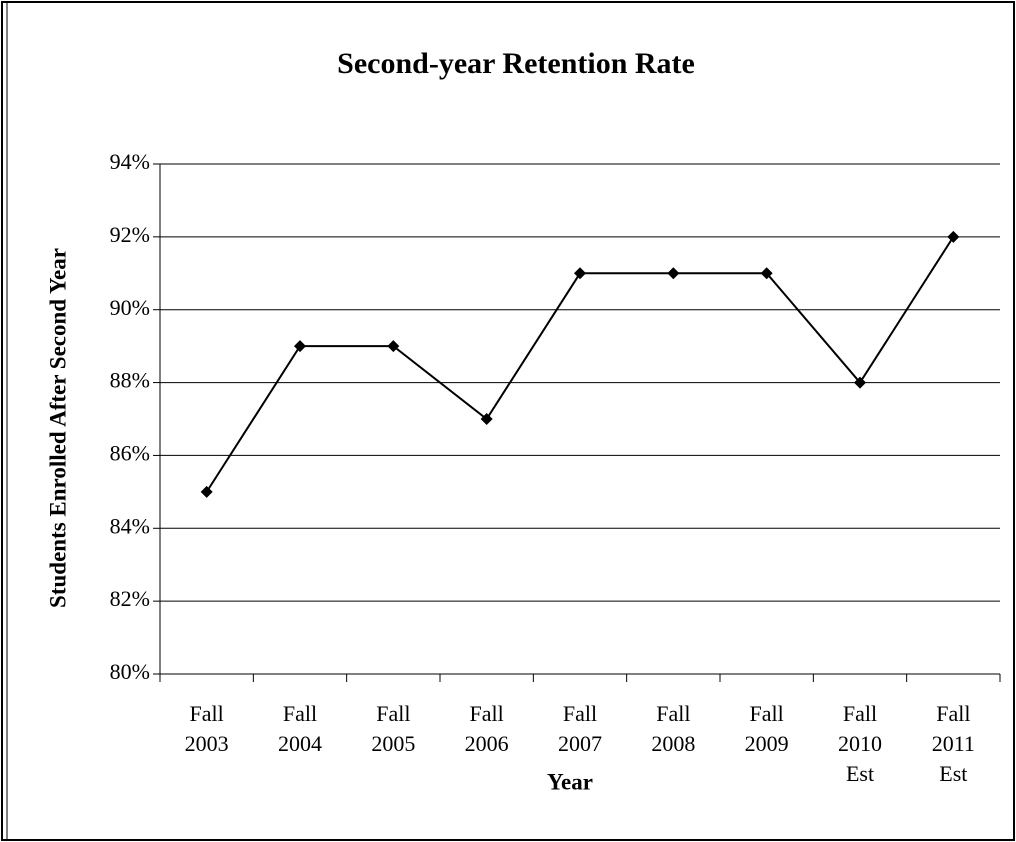 Image resolution: width=1016 pixels, height=842 pixels. I want to click on y-tick-label: 94%, so click(130, 161).